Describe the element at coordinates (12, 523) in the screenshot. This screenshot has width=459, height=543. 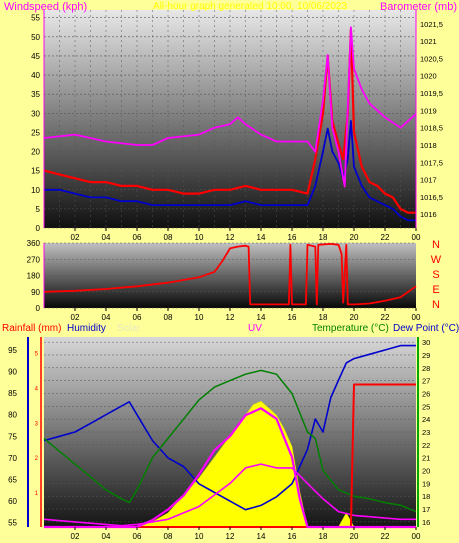
I see `humidity-tick-label: 55` at that location.